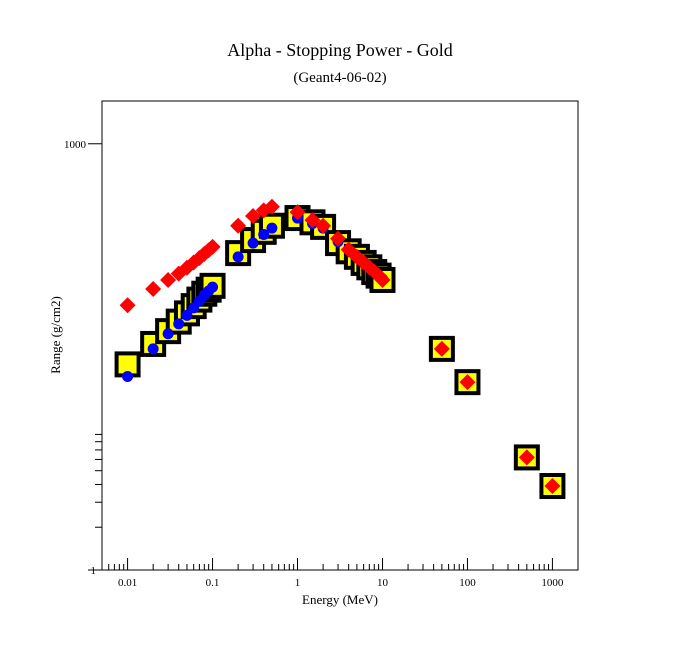  I want to click on y-tick-label: 1000, so click(75, 145).